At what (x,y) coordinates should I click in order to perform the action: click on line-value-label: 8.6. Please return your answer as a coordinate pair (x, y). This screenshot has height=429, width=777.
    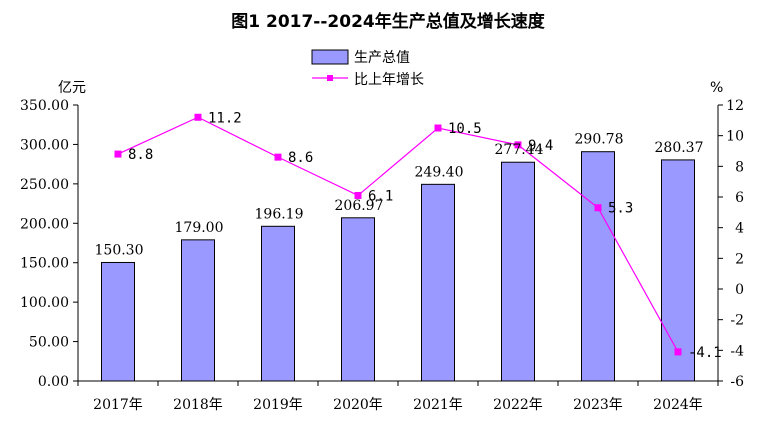
    Looking at the image, I should click on (300, 158).